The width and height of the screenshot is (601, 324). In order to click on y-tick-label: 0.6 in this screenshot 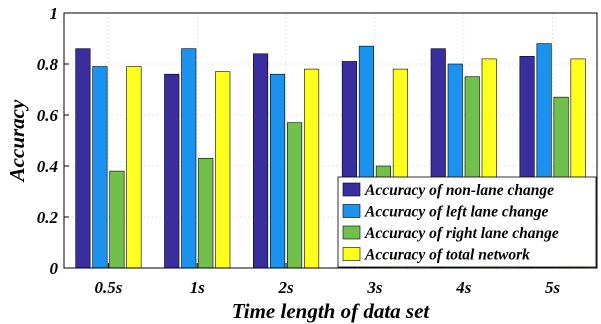, I will do `click(48, 115)`.